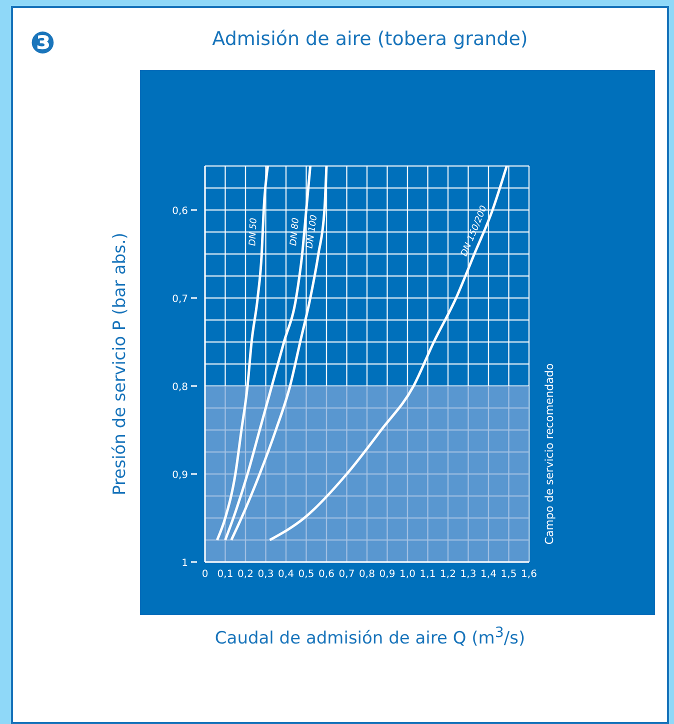 The image size is (674, 724). I want to click on y-axis-title: Presión de servicio P (bar abs.), so click(120, 364).